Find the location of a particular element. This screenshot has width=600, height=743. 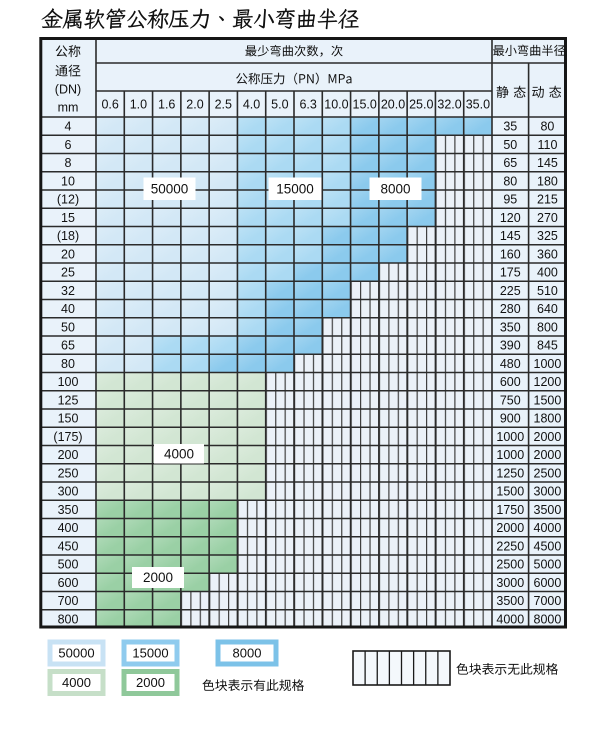

svg-text: (DN) is located at coordinates (68, 90).